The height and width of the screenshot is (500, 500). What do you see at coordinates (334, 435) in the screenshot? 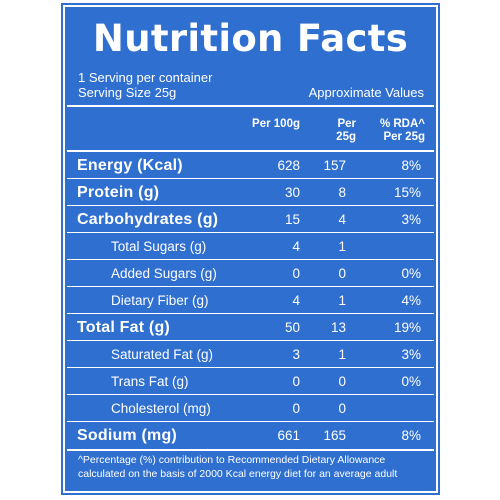
I see `value-per-25g: 165` at bounding box center [334, 435].